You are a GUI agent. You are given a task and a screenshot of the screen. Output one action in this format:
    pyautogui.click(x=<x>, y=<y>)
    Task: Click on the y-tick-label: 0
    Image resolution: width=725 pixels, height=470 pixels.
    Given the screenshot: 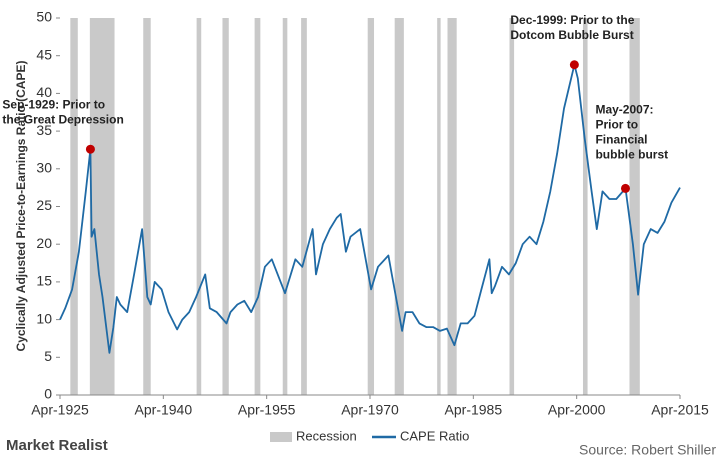 What is the action you would take?
    pyautogui.click(x=48, y=394)
    